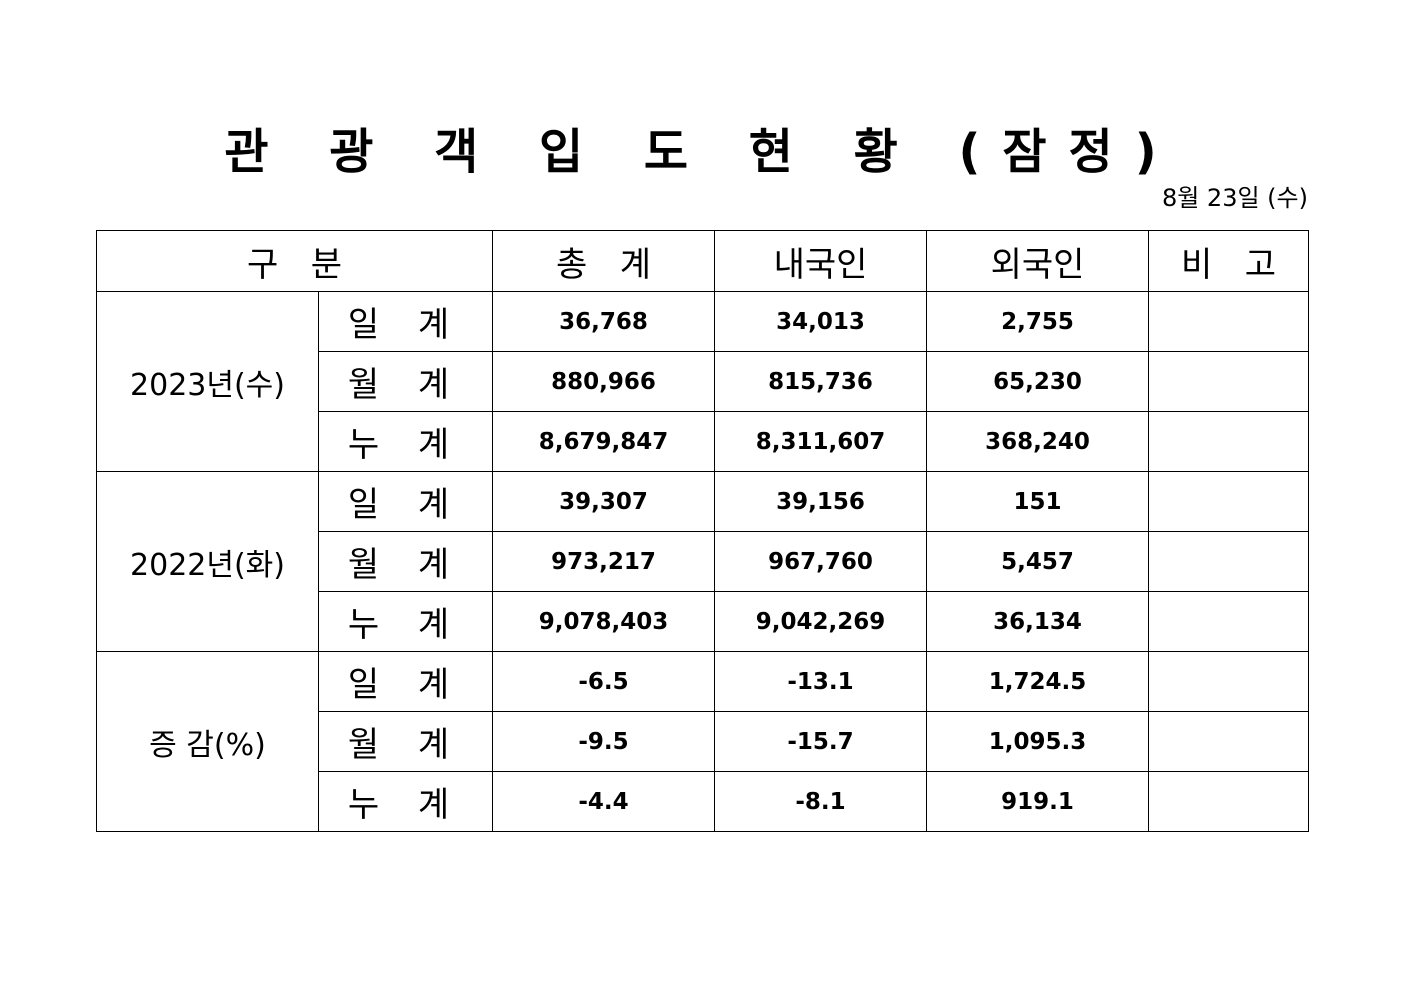 The width and height of the screenshot is (1403, 992). What do you see at coordinates (1037, 321) in the screenshot?
I see `foreign-cell: 2,755` at bounding box center [1037, 321].